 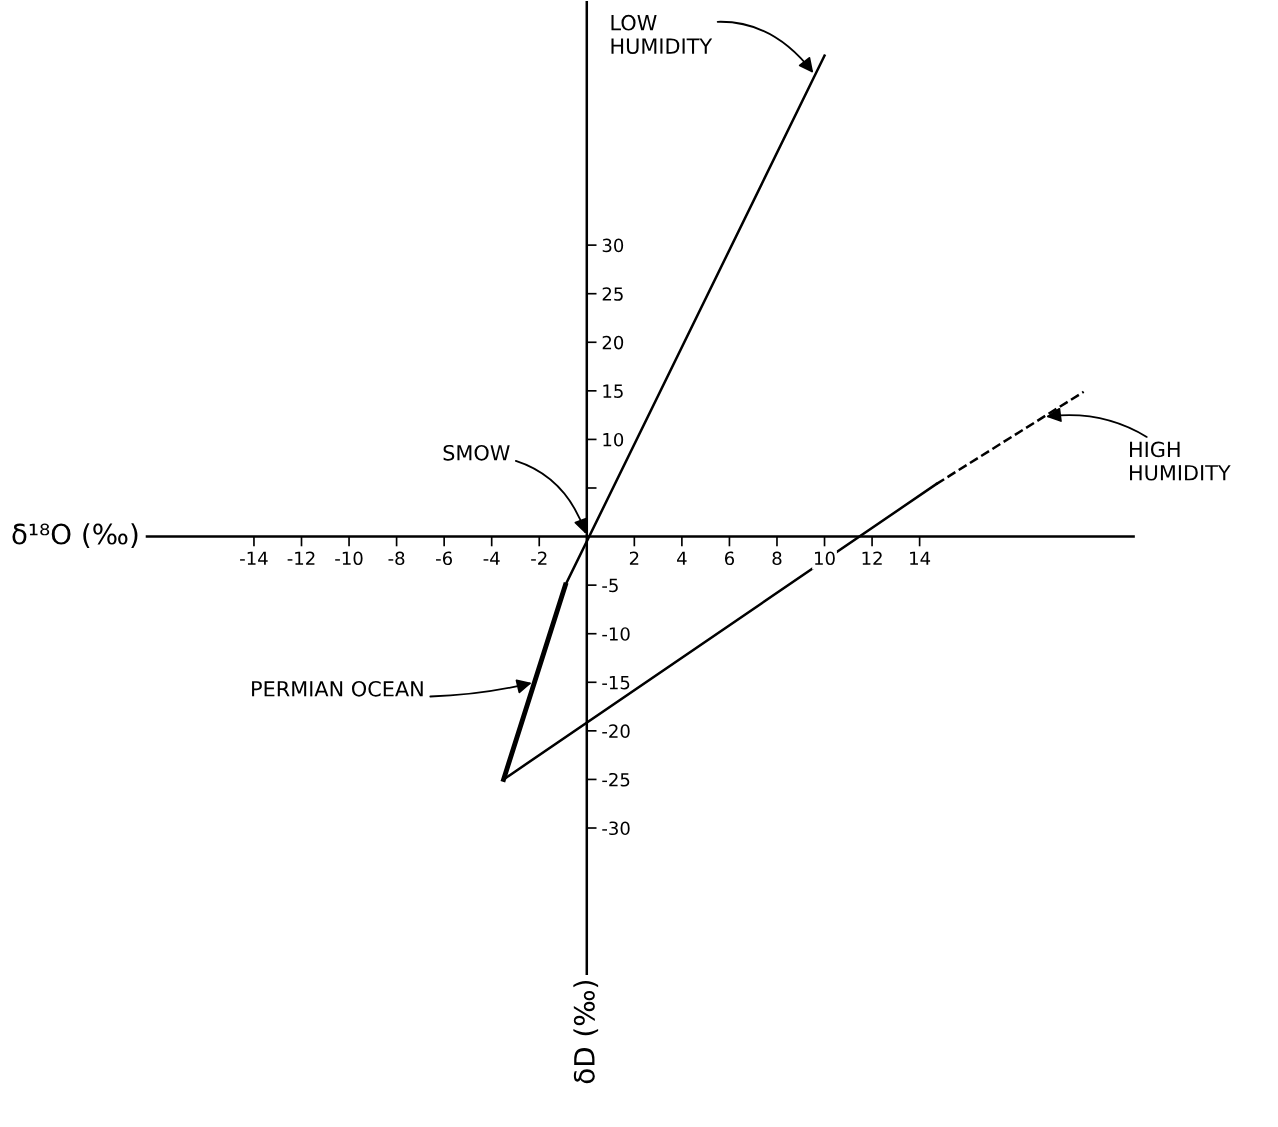 I want to click on x-tick-label: 10, so click(x=825, y=558).